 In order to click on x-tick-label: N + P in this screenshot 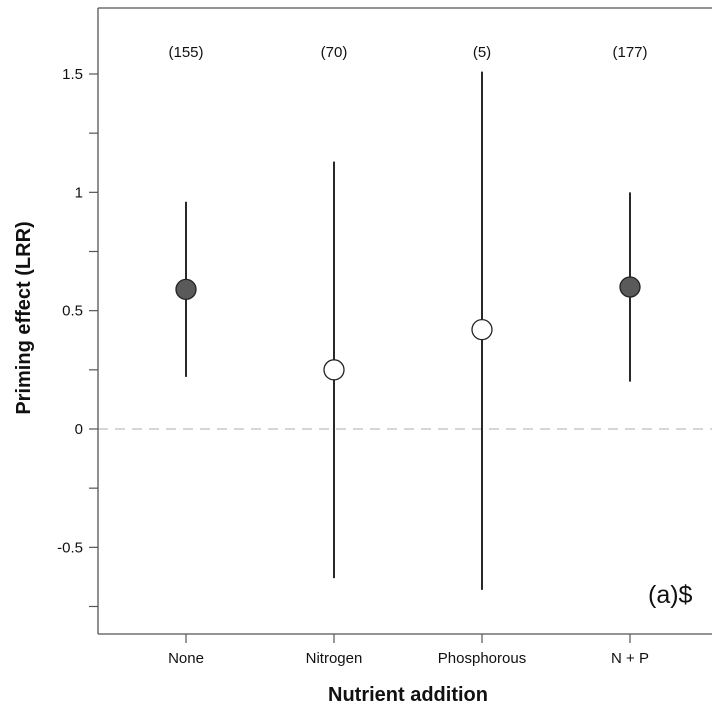, I will do `click(630, 658)`.